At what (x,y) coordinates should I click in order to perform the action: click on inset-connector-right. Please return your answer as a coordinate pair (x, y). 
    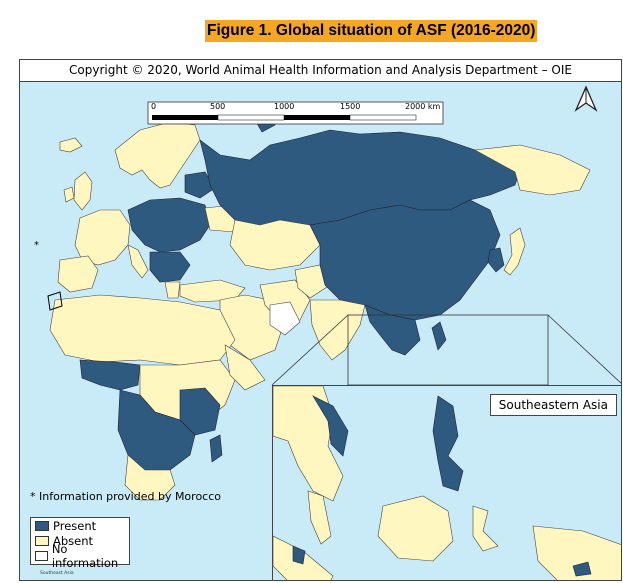
    Looking at the image, I should click on (584, 349).